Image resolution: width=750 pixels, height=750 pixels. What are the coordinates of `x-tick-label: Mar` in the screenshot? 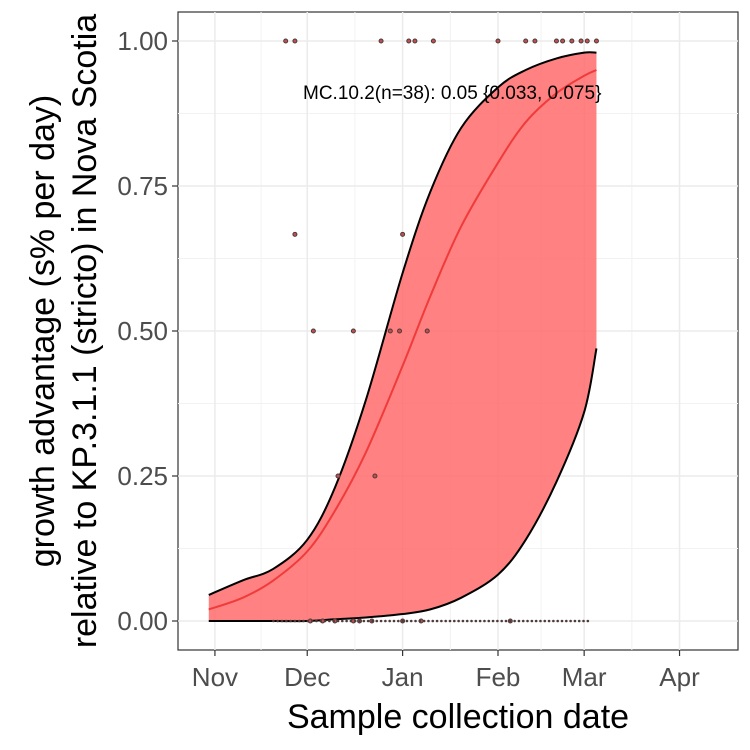 It's located at (584, 677).